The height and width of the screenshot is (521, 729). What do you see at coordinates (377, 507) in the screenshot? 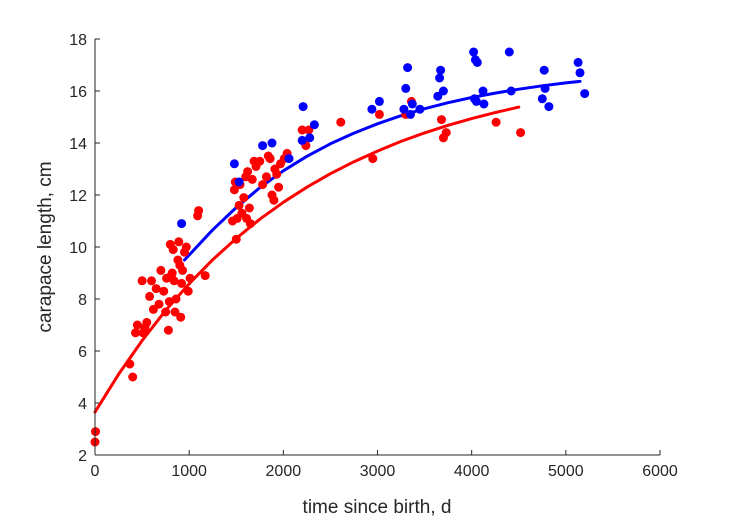
I see `x-axis-label: time since birth, d` at bounding box center [377, 507].